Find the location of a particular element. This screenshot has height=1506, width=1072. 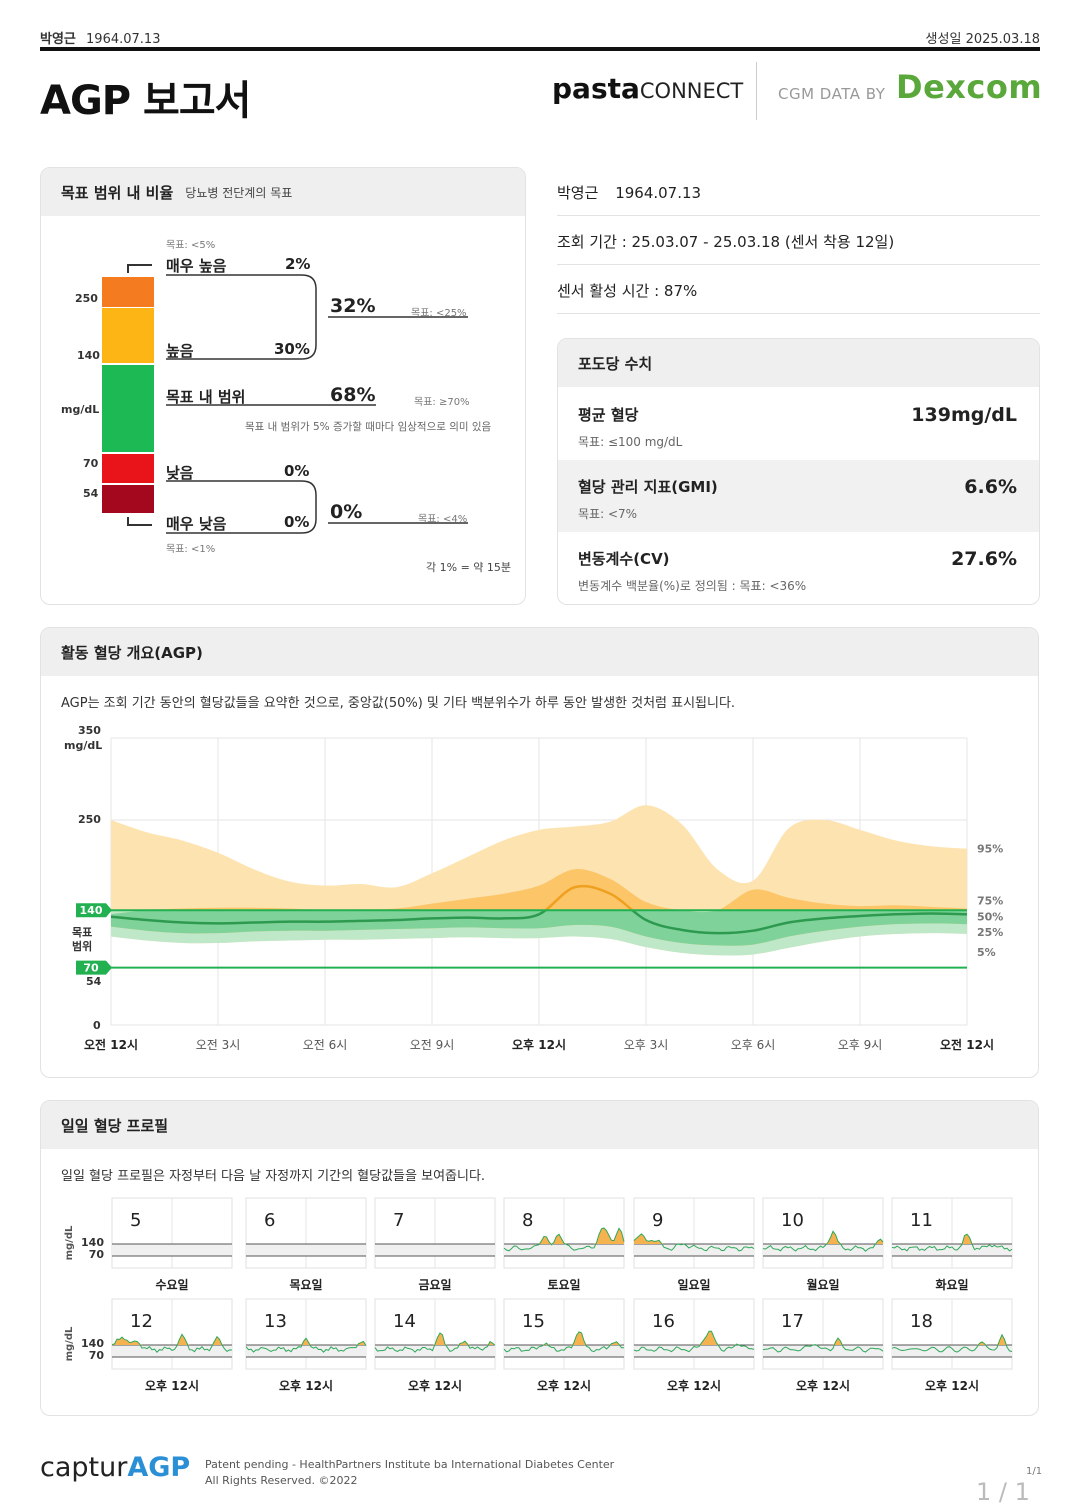

daily-day-number: 8 is located at coordinates (527, 1220).